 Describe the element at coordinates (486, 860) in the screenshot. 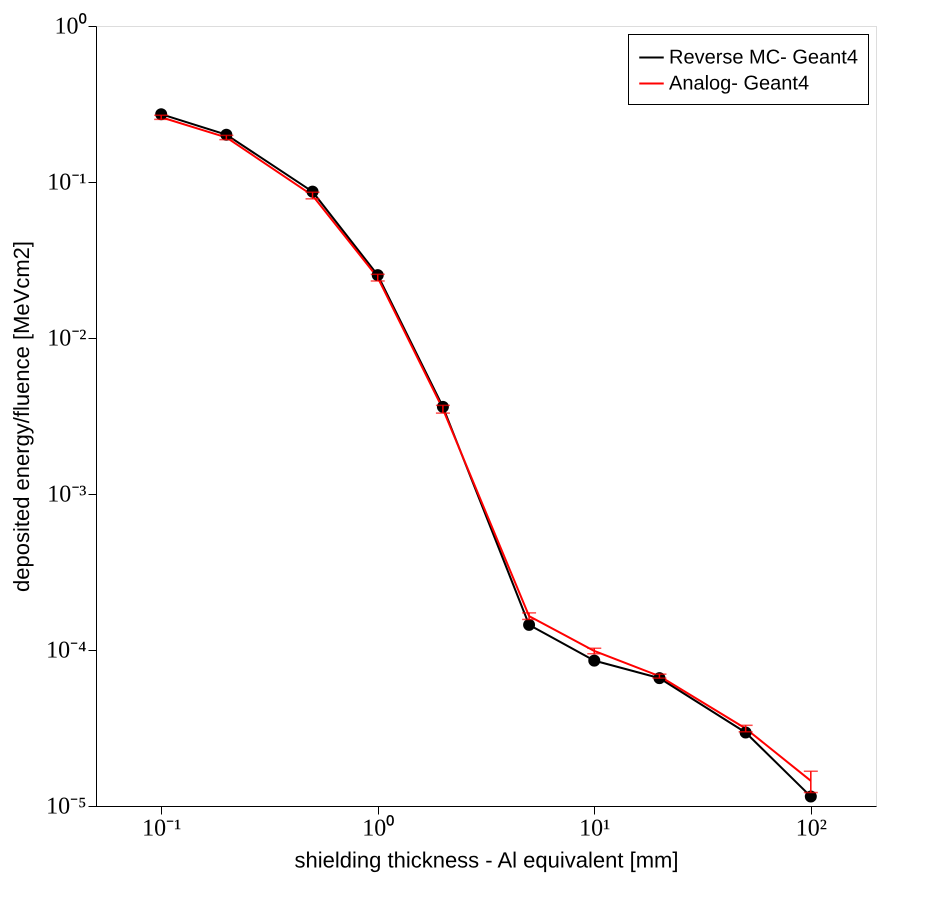

I see `x-axis-title: shielding thickness - Al equivalent [mm]` at that location.